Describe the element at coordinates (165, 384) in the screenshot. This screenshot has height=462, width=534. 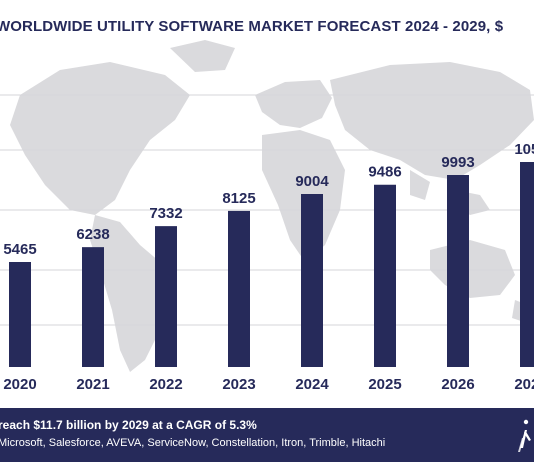
I see `x-tick-label-2022: 2022` at that location.